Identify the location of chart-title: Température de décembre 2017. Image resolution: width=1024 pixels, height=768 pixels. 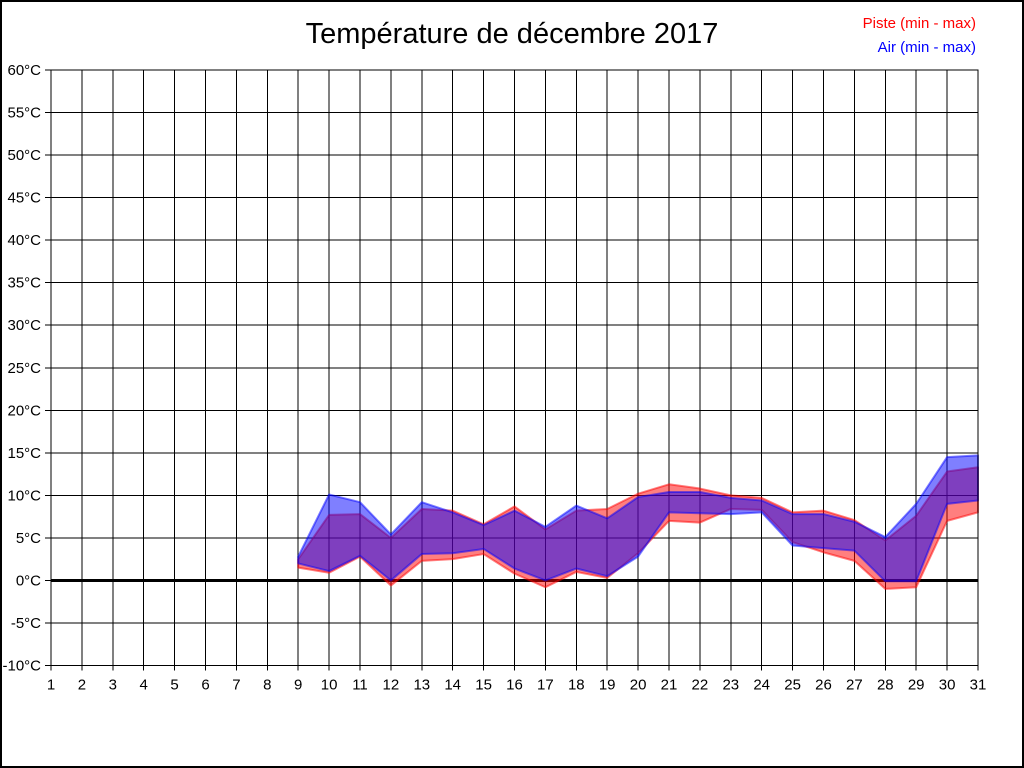
(512, 34).